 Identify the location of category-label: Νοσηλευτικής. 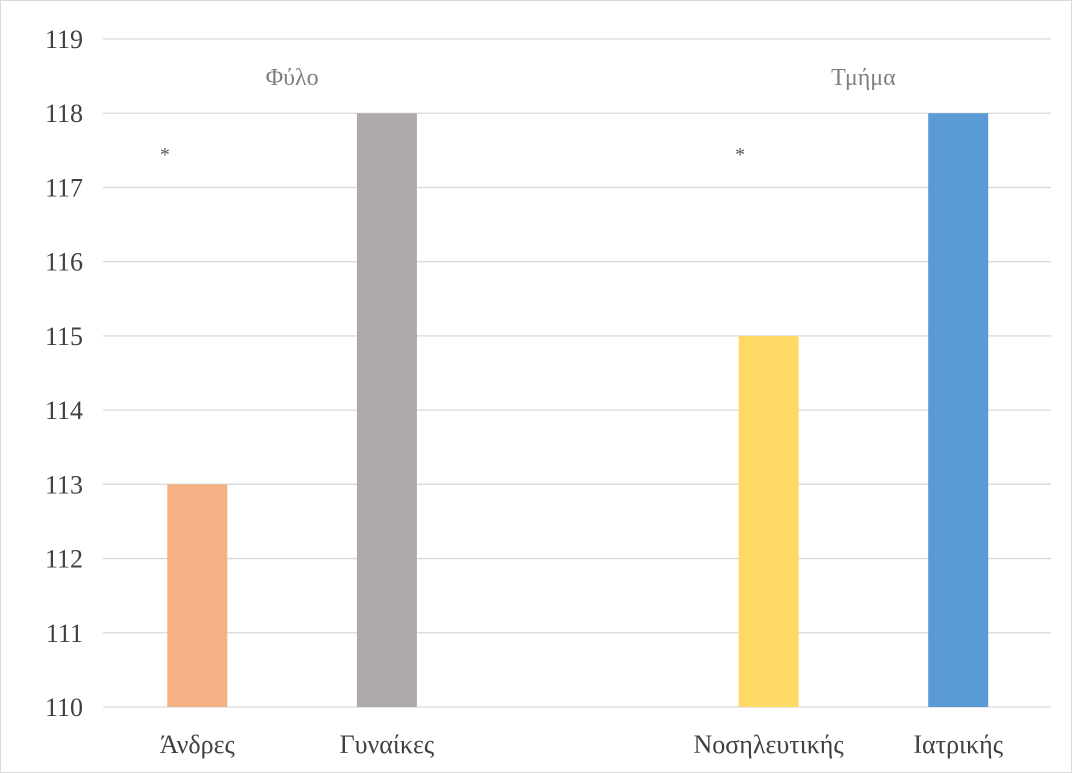
(768, 744).